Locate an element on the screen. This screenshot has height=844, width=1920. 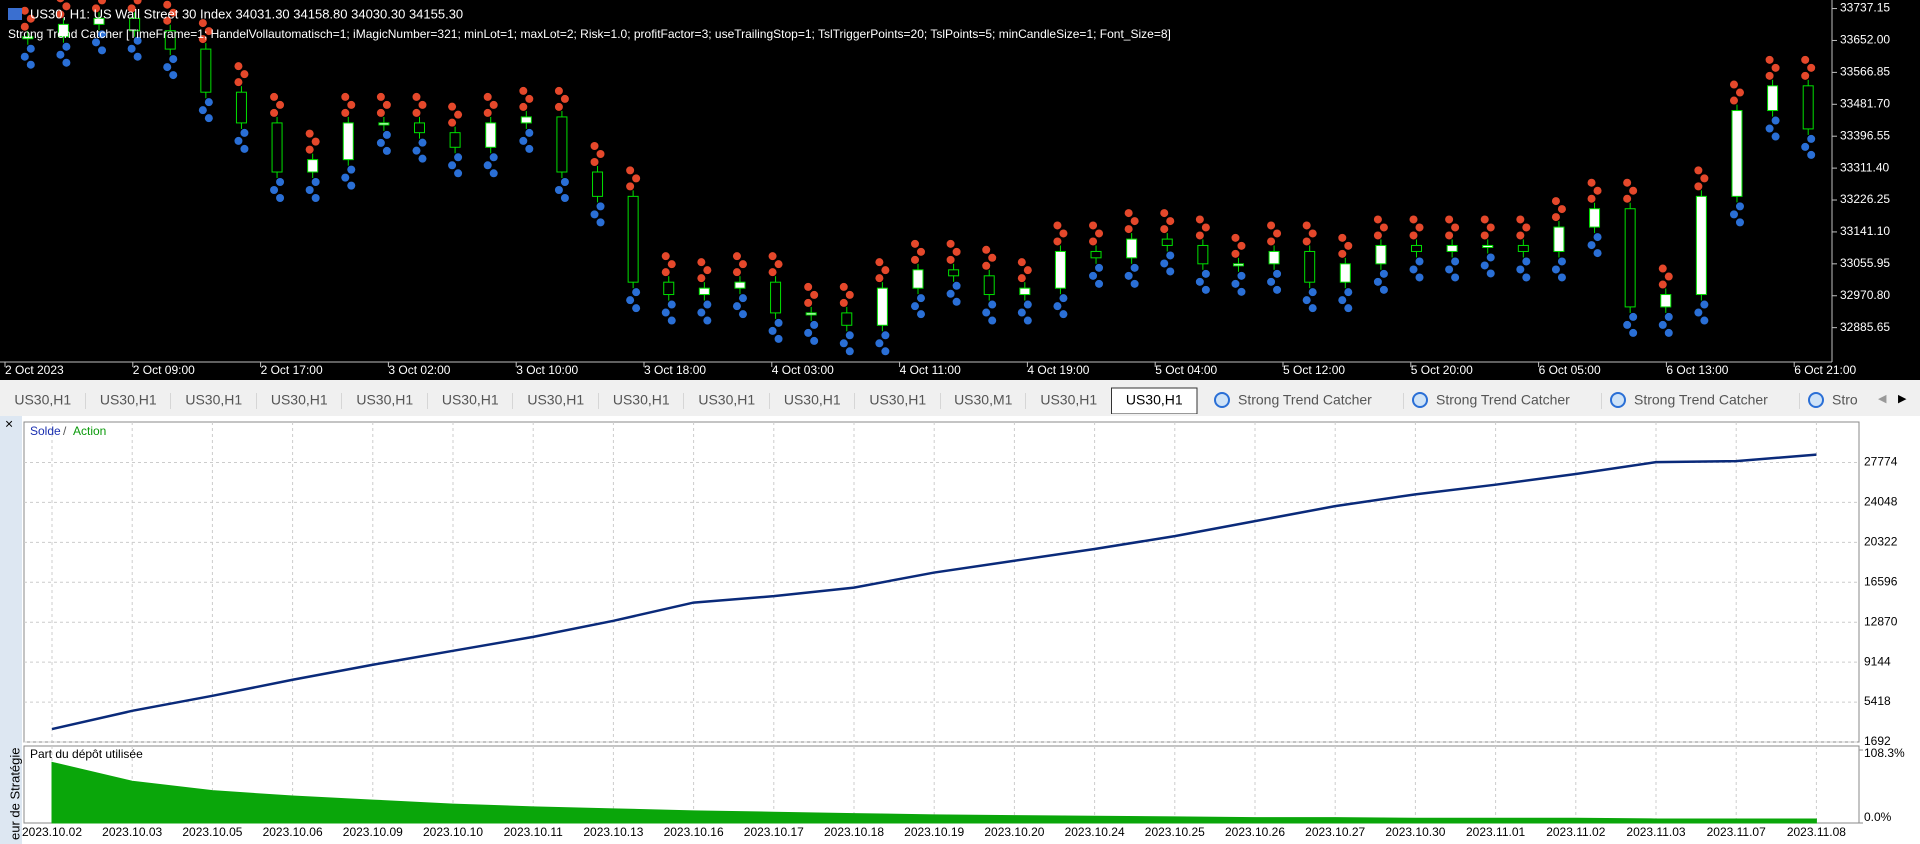
tab-scroll-right: ▶ is located at coordinates (1902, 399).